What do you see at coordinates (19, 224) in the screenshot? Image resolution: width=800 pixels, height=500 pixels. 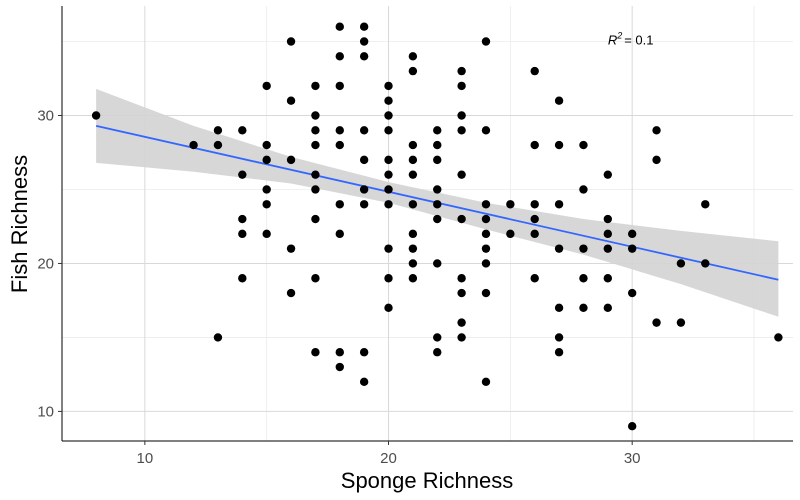 I see `y-axis-title: Fish Richness` at bounding box center [19, 224].